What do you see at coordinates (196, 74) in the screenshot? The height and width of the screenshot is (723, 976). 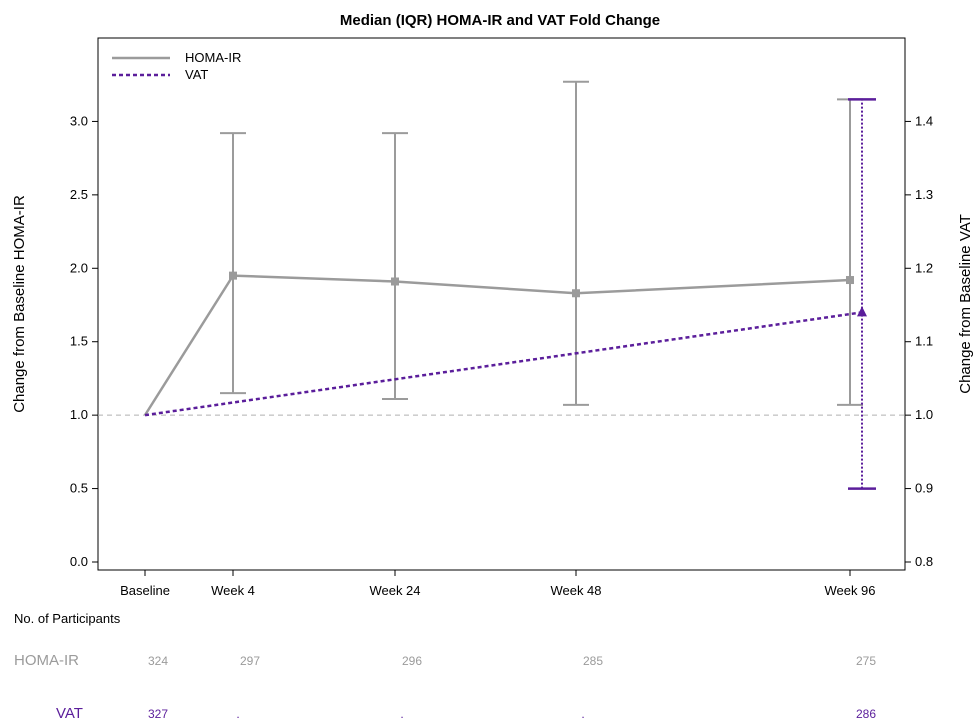 I see `legend-entry-vat: VAT` at bounding box center [196, 74].